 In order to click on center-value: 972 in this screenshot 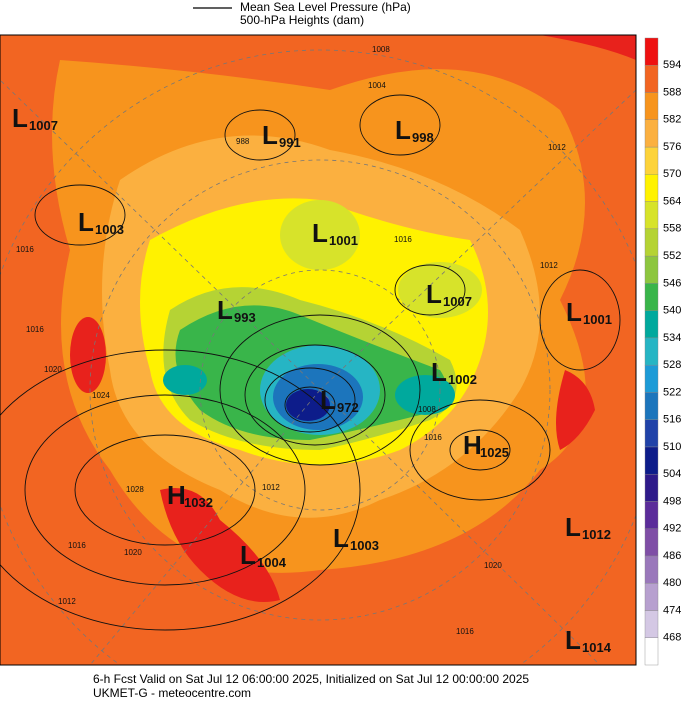, I will do `click(348, 407)`.